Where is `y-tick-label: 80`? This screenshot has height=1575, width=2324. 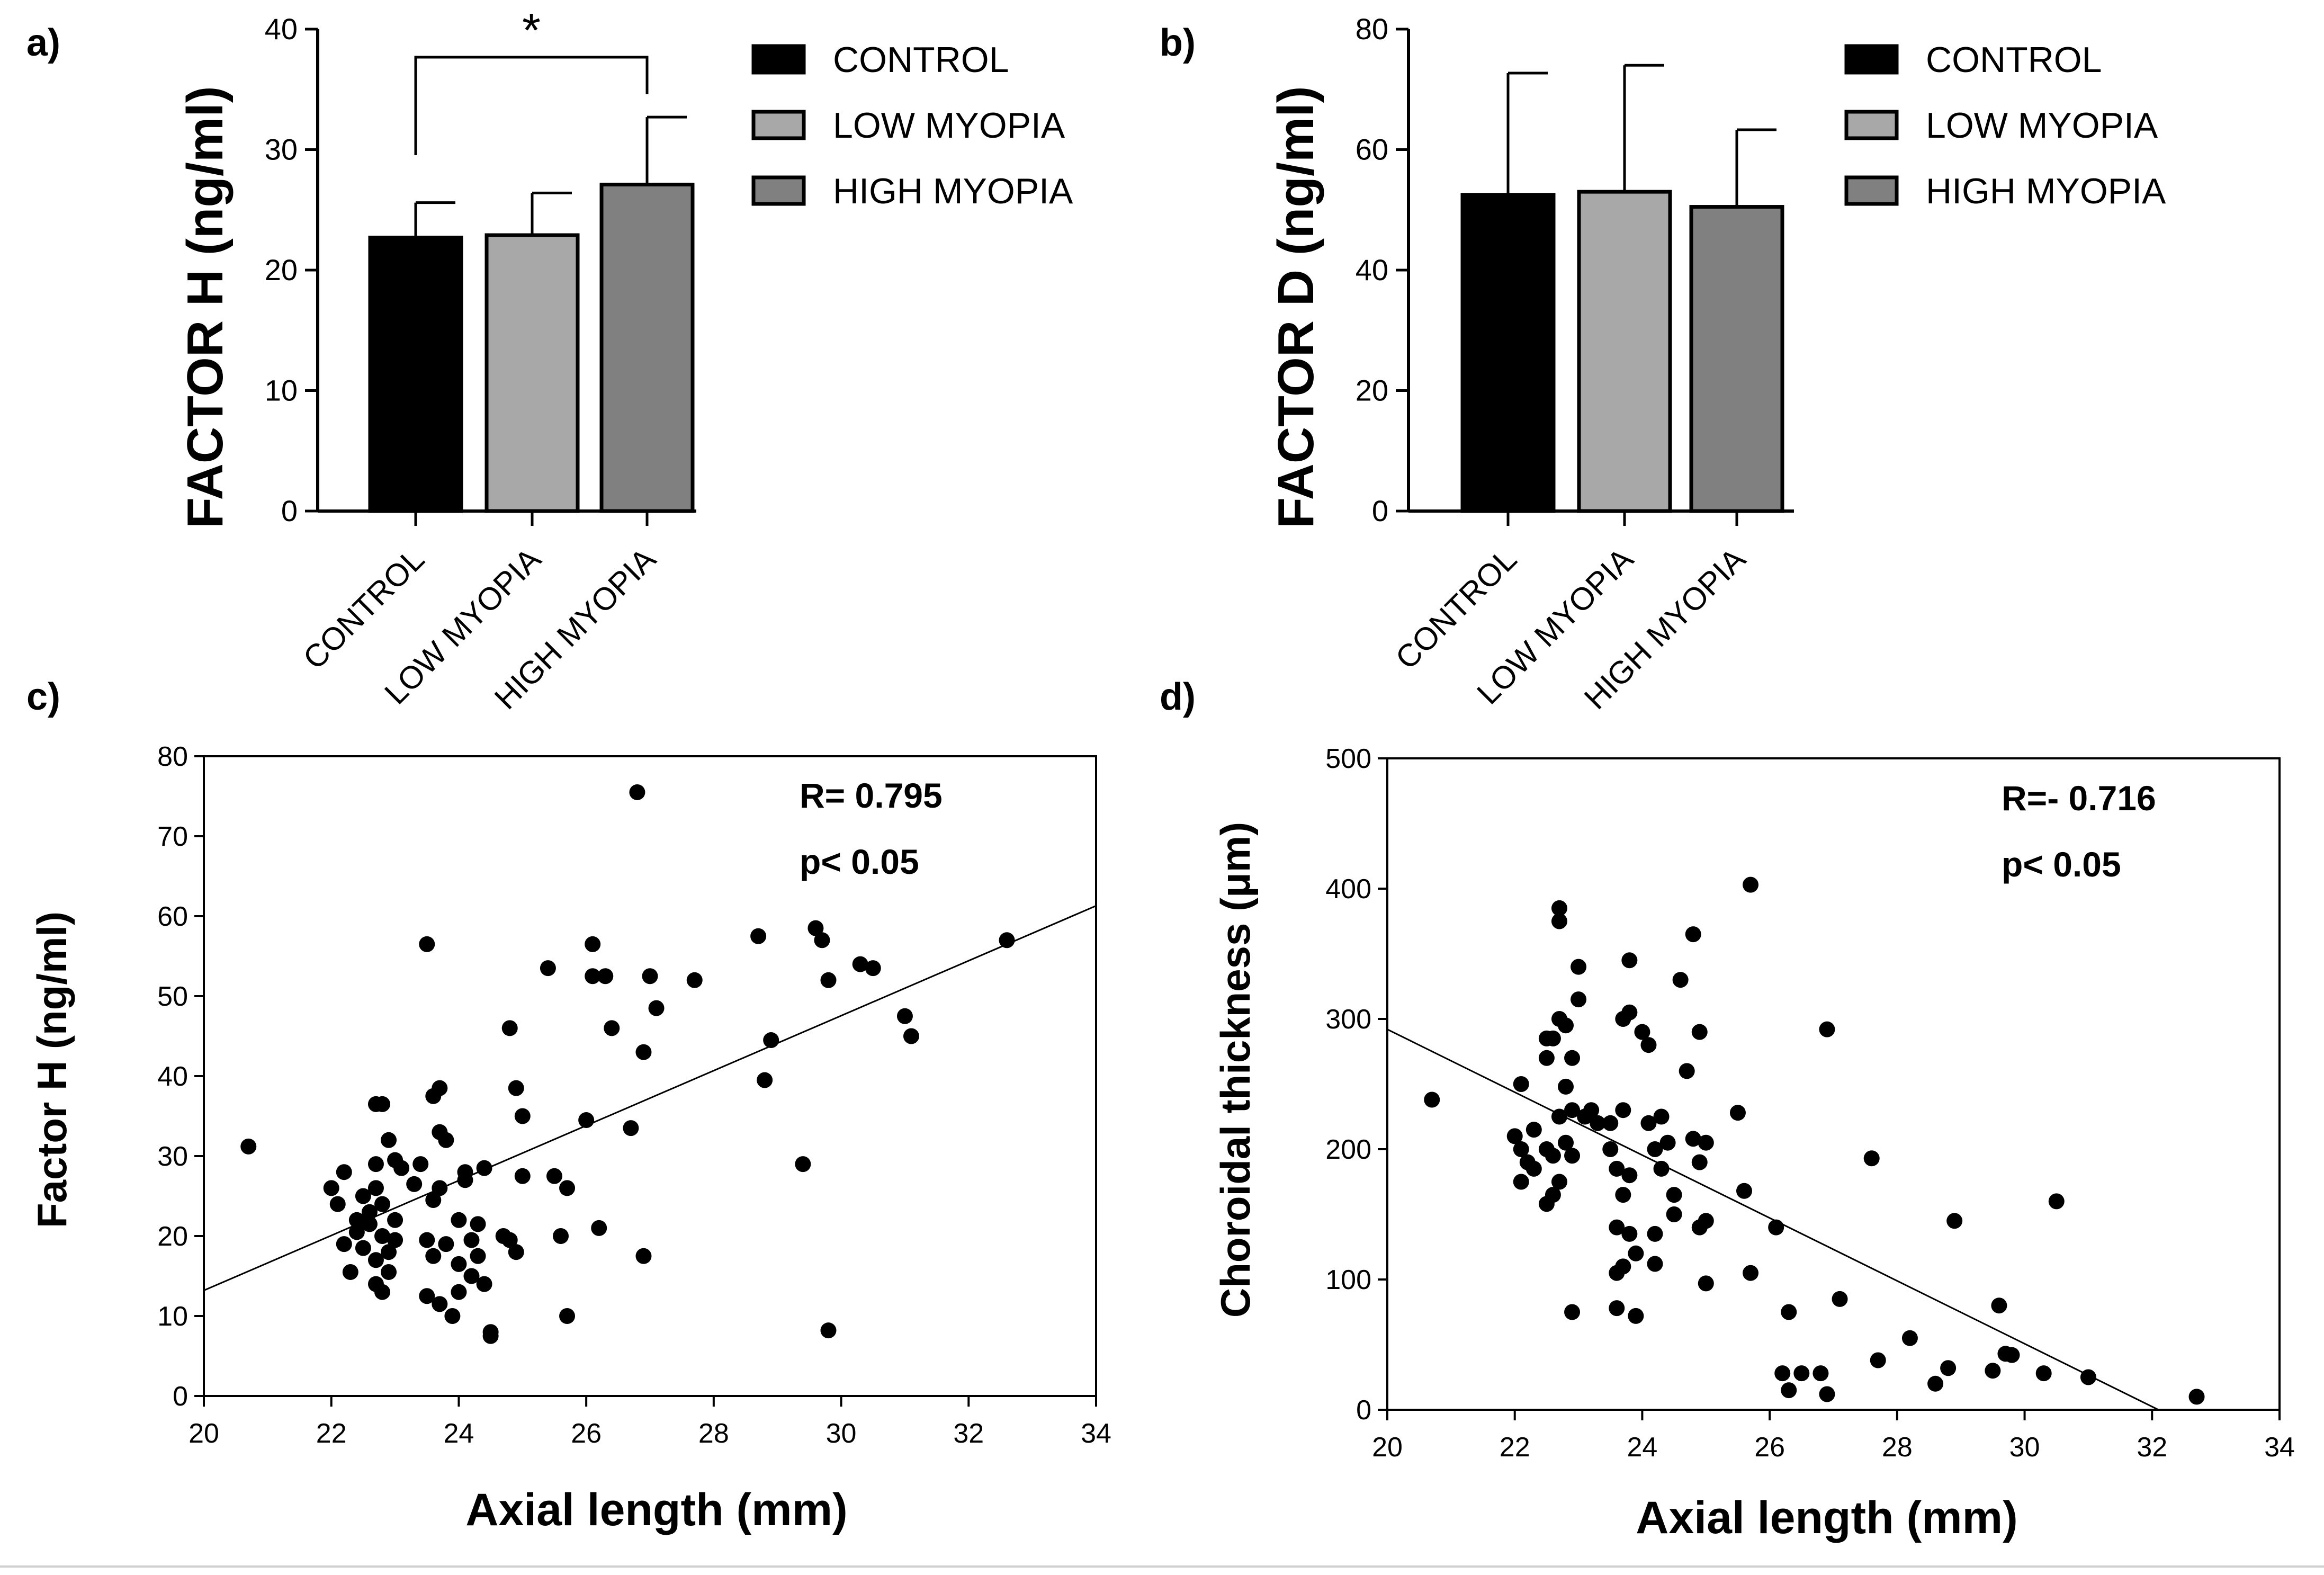 y-tick-label: 80 is located at coordinates (1372, 29).